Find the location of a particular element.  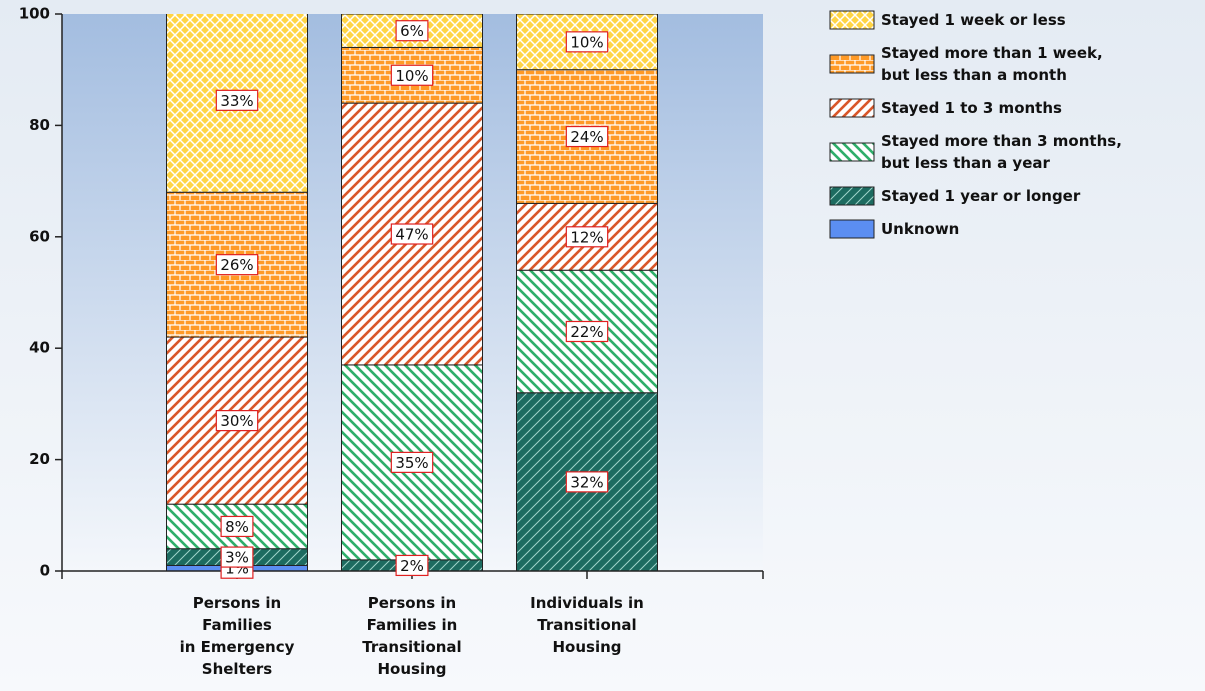

y-tick-label: 0 is located at coordinates (45, 571).